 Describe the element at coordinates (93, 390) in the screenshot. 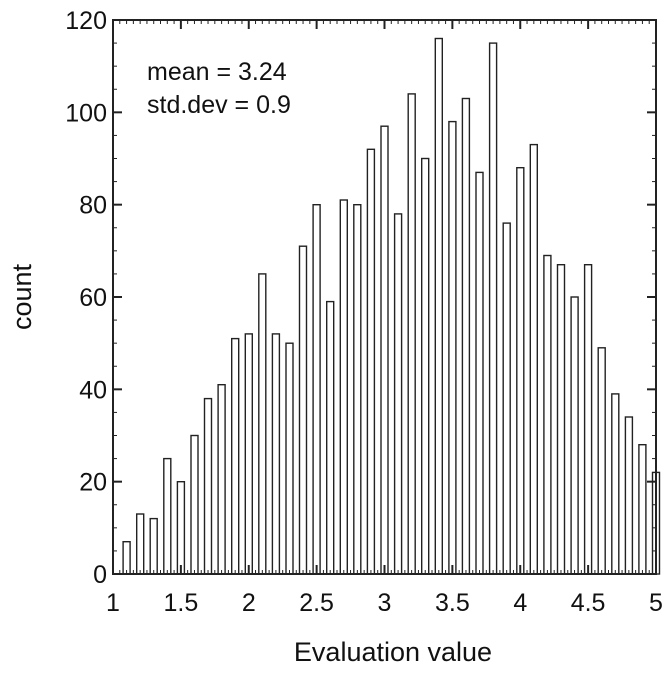

I see `y-tick-label: 40` at that location.